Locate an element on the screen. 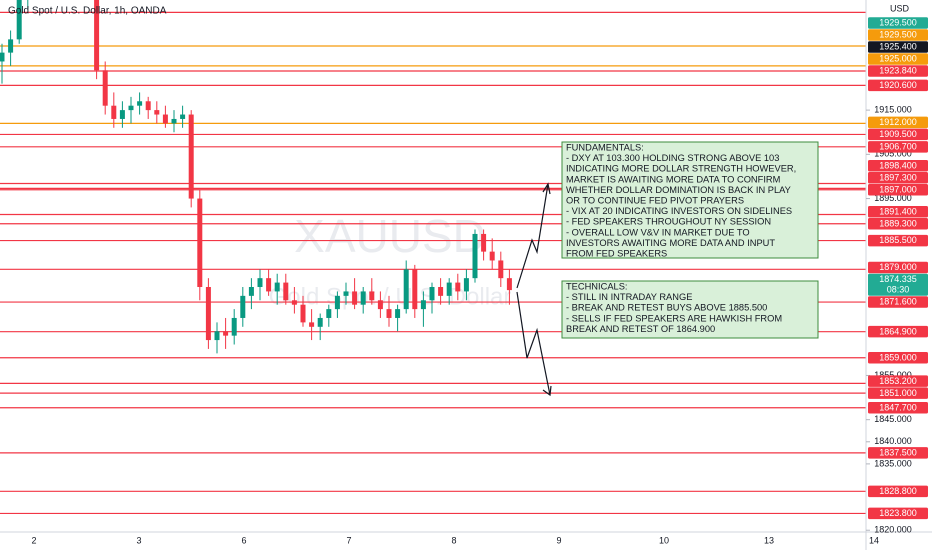 This screenshot has height=550, width=932. price-tag-label: 1837.500 is located at coordinates (898, 452).